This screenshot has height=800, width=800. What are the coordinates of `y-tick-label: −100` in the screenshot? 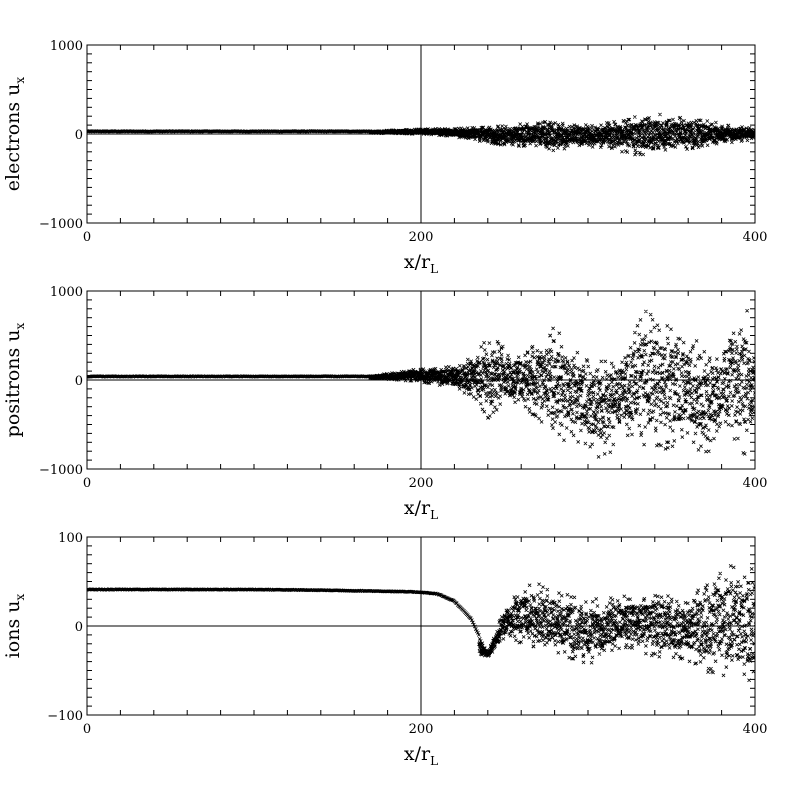 It's located at (65, 716).